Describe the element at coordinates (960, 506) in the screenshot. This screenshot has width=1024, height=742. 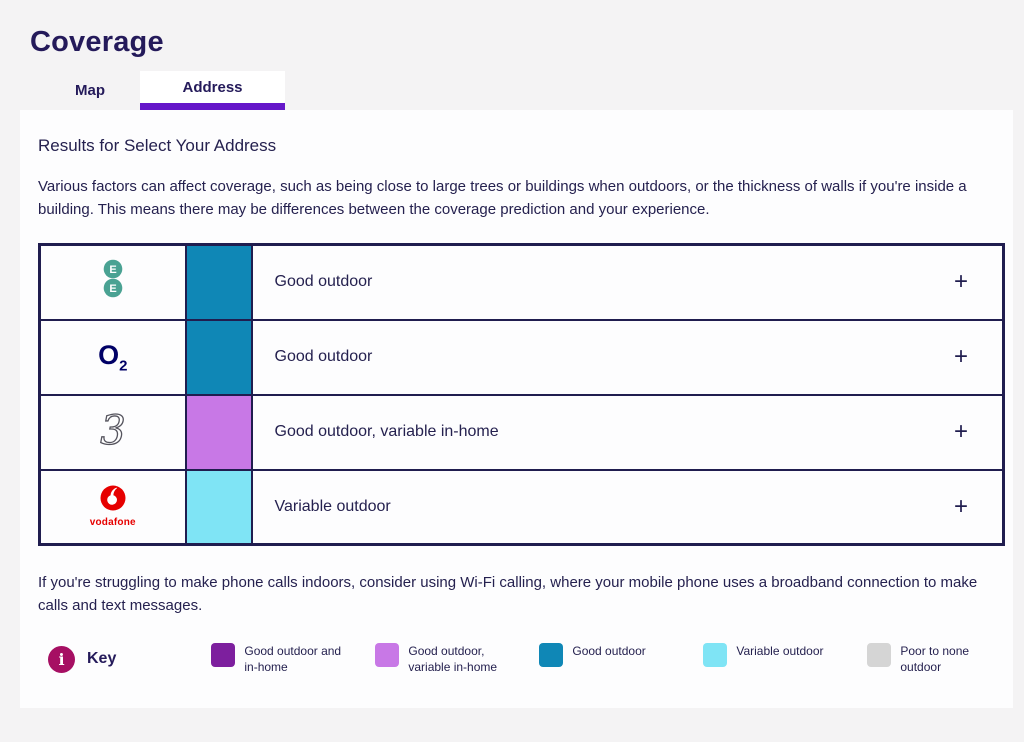
I see `vodafone-expand-plus-icon: +` at that location.